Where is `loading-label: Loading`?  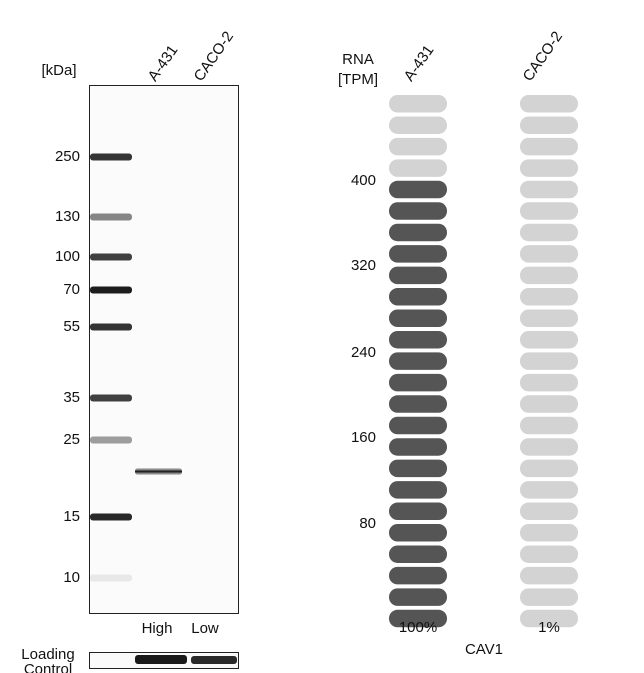
loading-label: Loading is located at coordinates (47, 654).